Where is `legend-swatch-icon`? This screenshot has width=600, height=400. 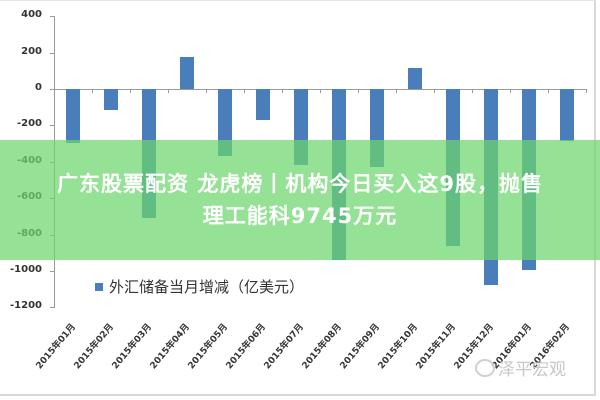
legend-swatch-icon is located at coordinates (99, 286).